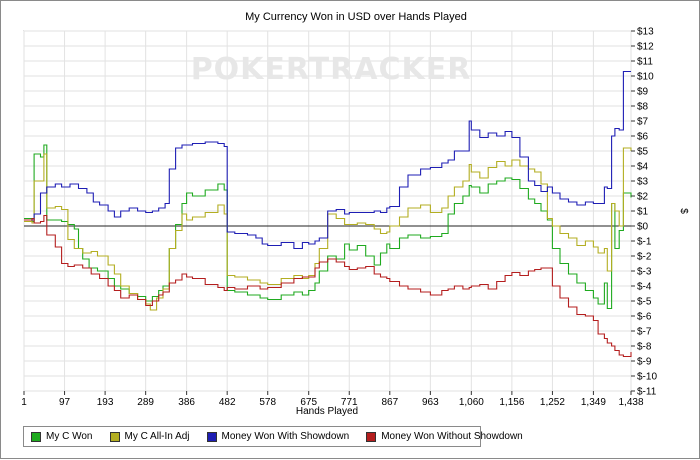  What do you see at coordinates (593, 402) in the screenshot?
I see `x-tick-label: 1,349` at bounding box center [593, 402].